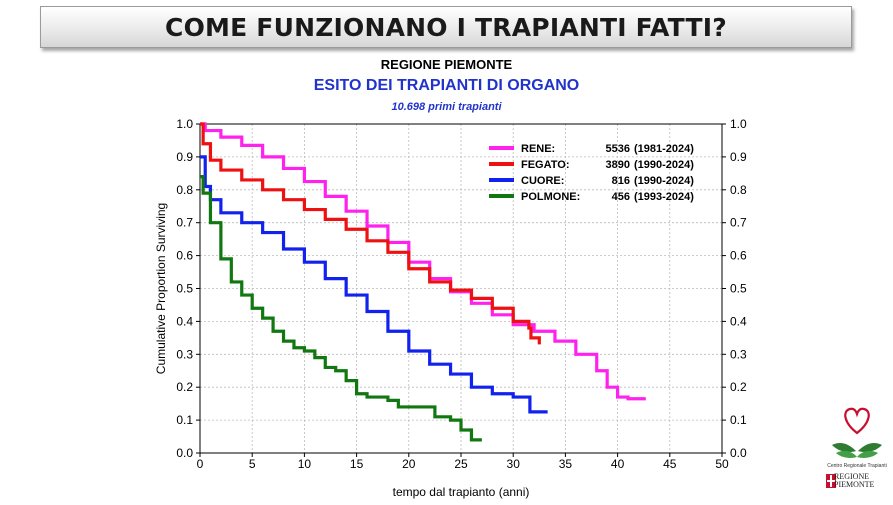 Image resolution: width=893 pixels, height=505 pixels. Describe the element at coordinates (542, 181) in the screenshot. I see `legend-name-cuore: CUORE:` at that location.